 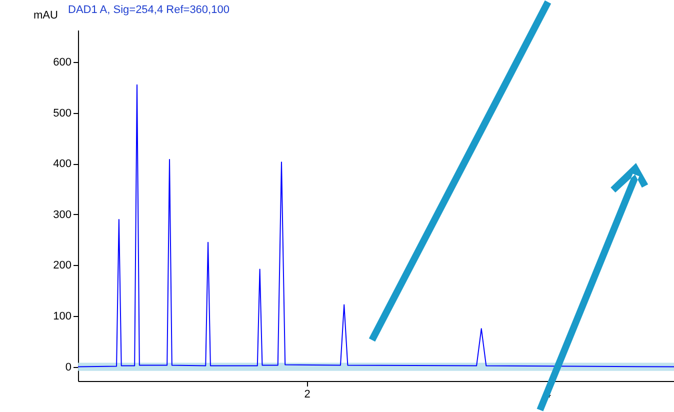 I want to click on y-tick-label: 0, so click(x=68, y=367).